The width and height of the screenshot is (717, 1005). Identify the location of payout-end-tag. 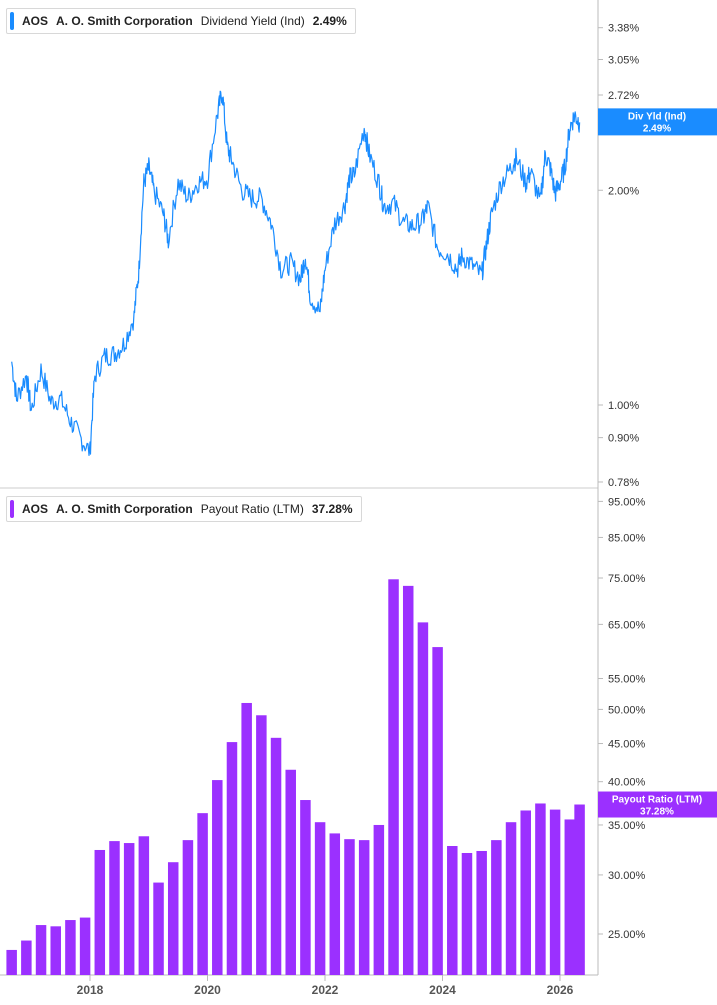
(657, 804).